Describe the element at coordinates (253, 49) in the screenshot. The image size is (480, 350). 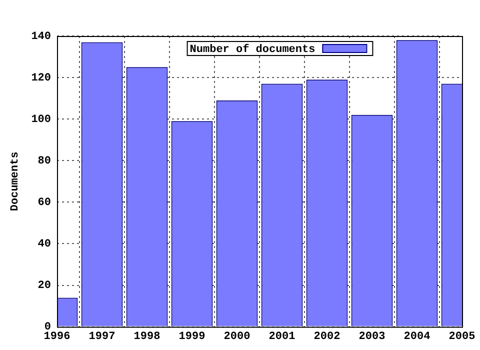
I see `legend-label: Number of documents` at that location.